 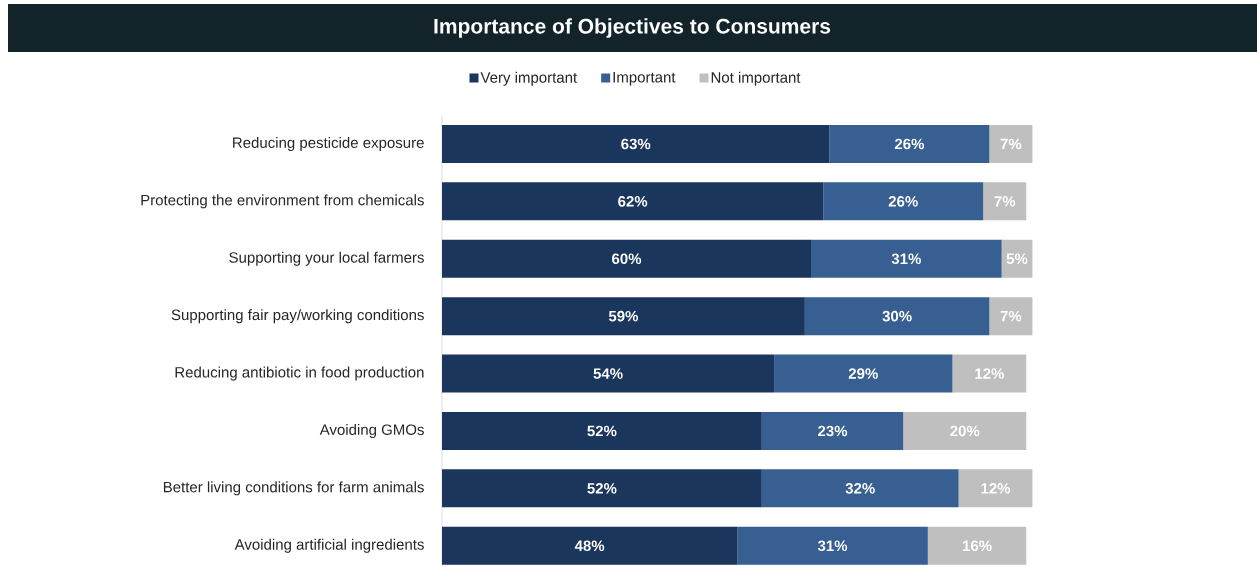 What do you see at coordinates (299, 373) in the screenshot?
I see `y-tick-label: Reducing antibiotic in food production` at bounding box center [299, 373].